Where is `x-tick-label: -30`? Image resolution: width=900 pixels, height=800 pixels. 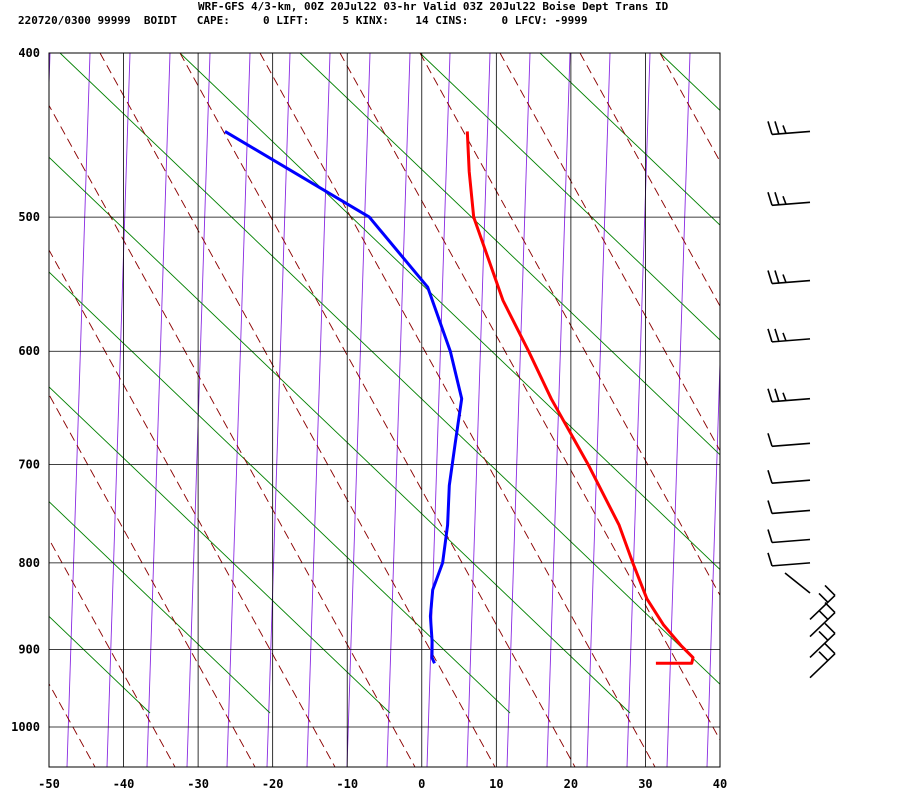
x-tick-label: -30 is located at coordinates (198, 784).